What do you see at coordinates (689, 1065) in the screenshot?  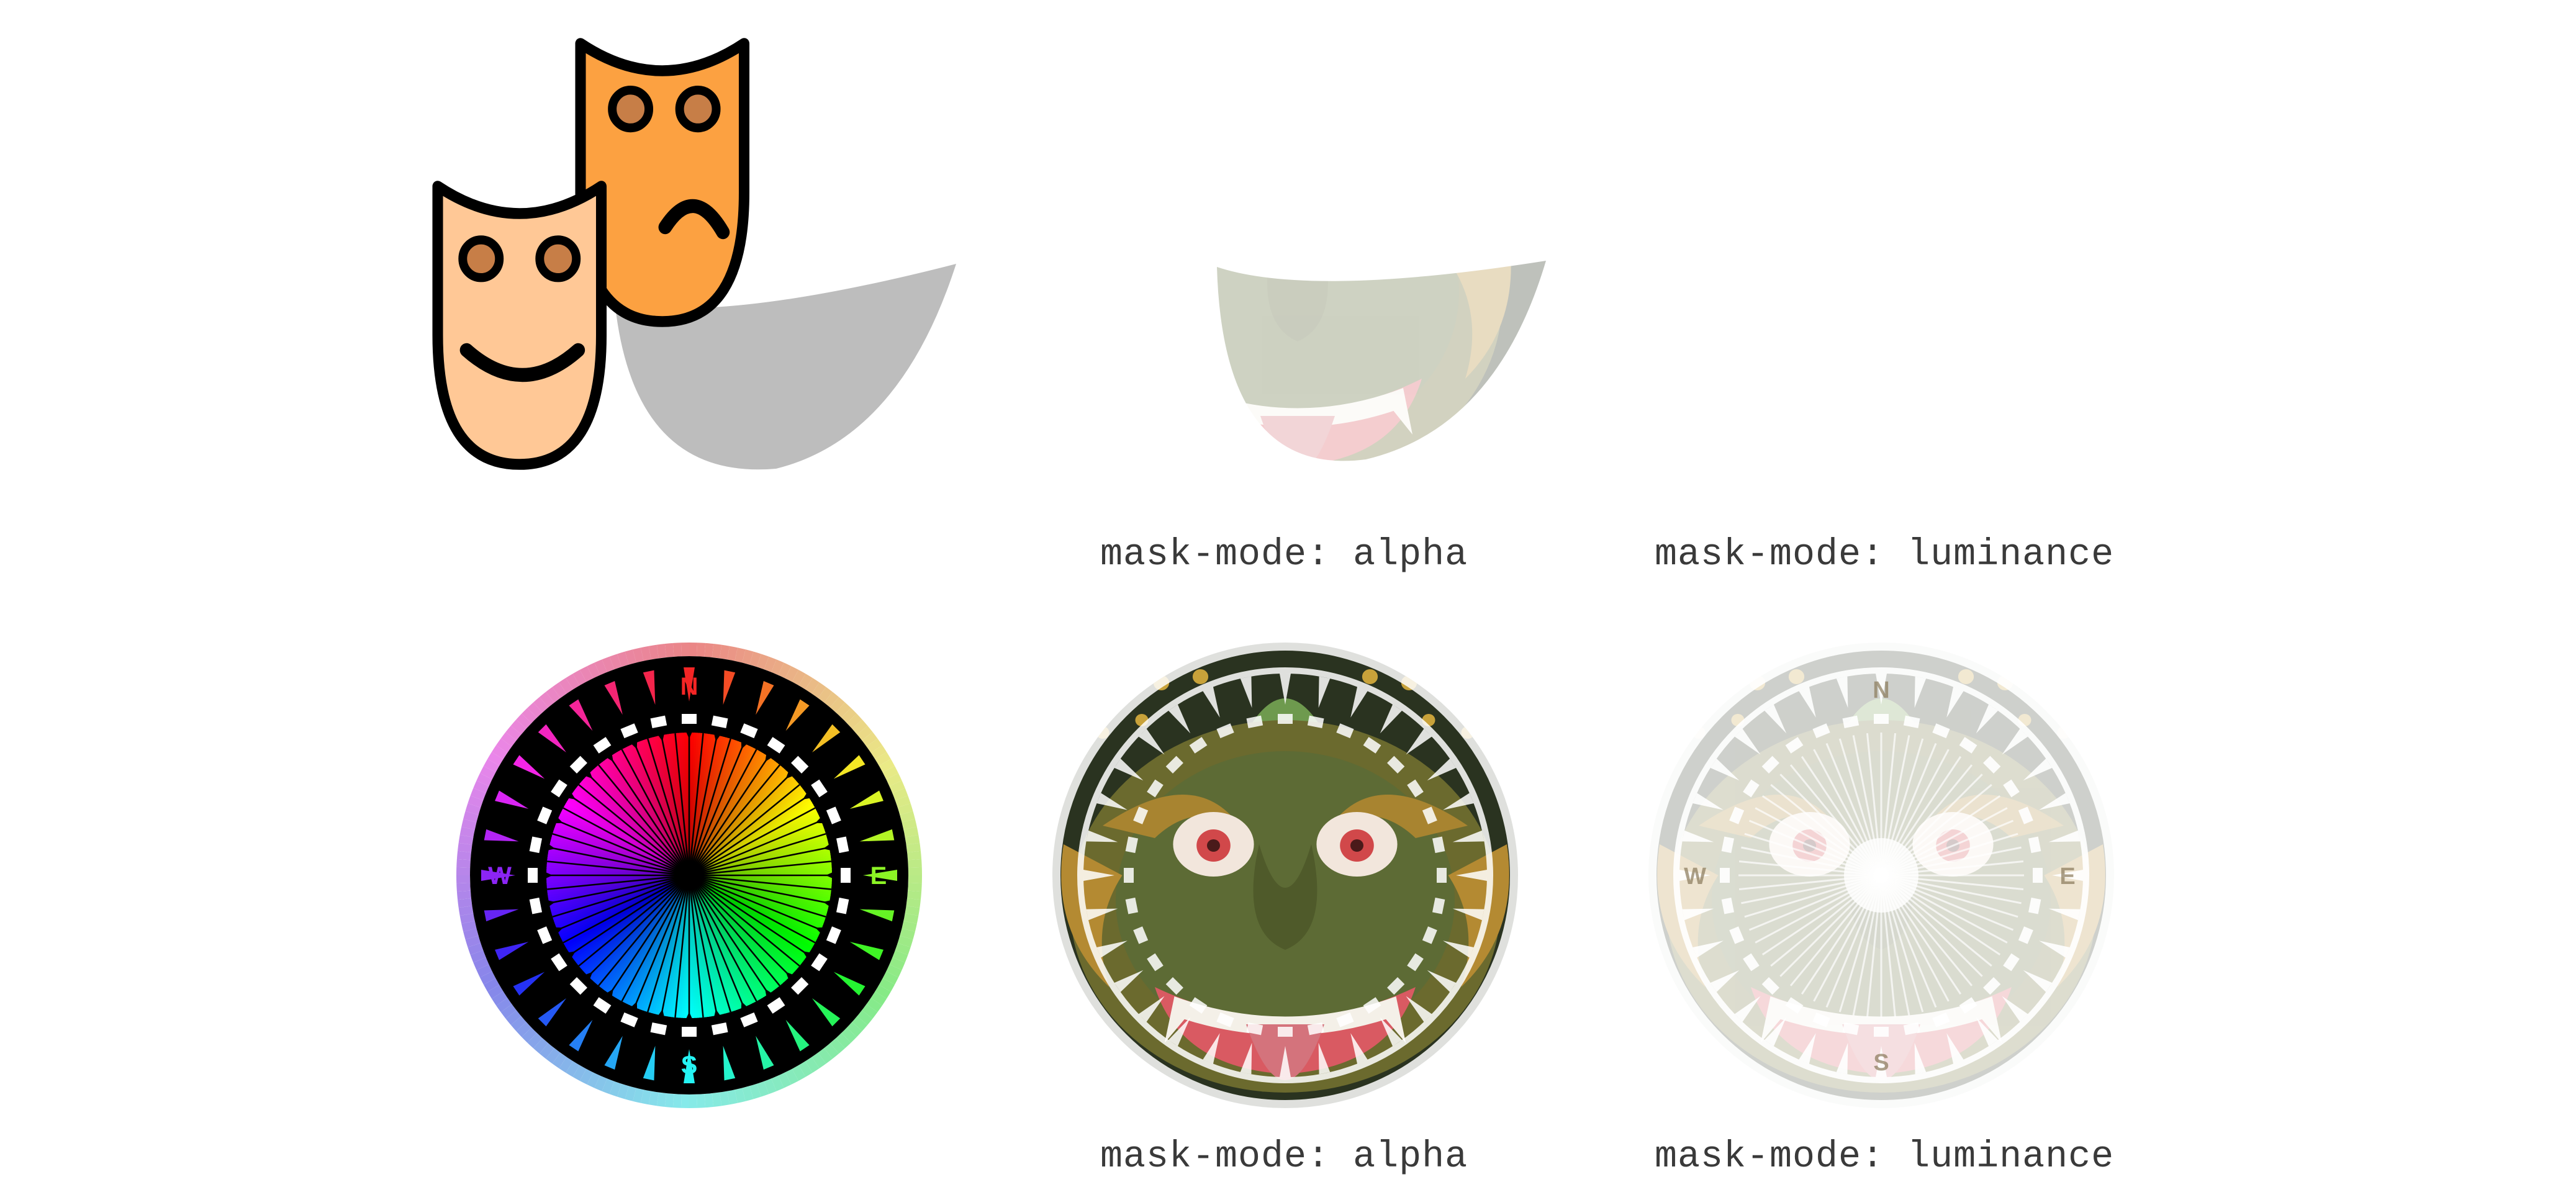 I see `compass-letter-s: S` at bounding box center [689, 1065].